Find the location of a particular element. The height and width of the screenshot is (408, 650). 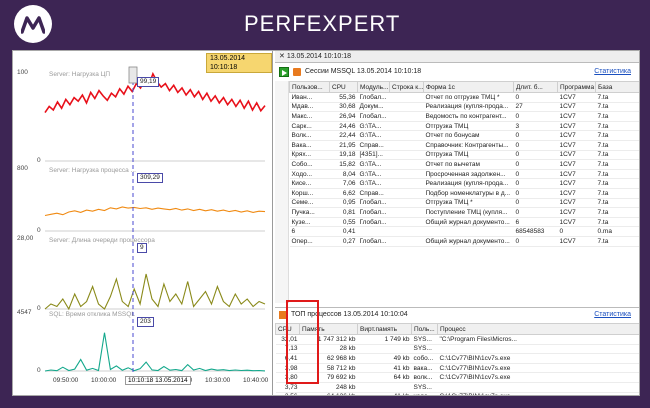

process-col-header: Процесс is located at coordinates (538, 329).